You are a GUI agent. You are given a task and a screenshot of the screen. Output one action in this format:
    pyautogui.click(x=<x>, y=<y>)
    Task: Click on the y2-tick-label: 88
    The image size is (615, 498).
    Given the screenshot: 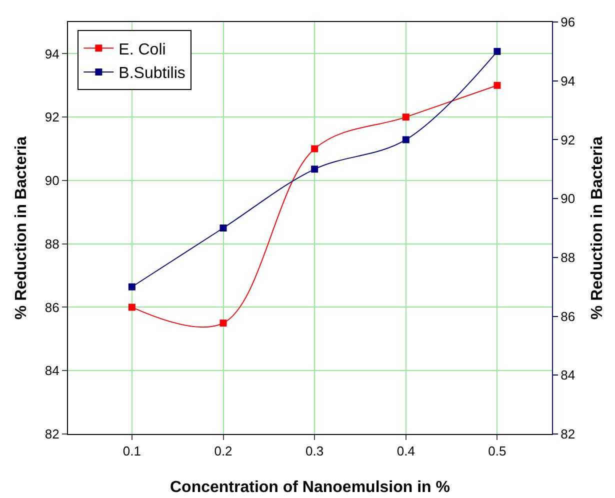 What is the action you would take?
    pyautogui.click(x=568, y=257)
    